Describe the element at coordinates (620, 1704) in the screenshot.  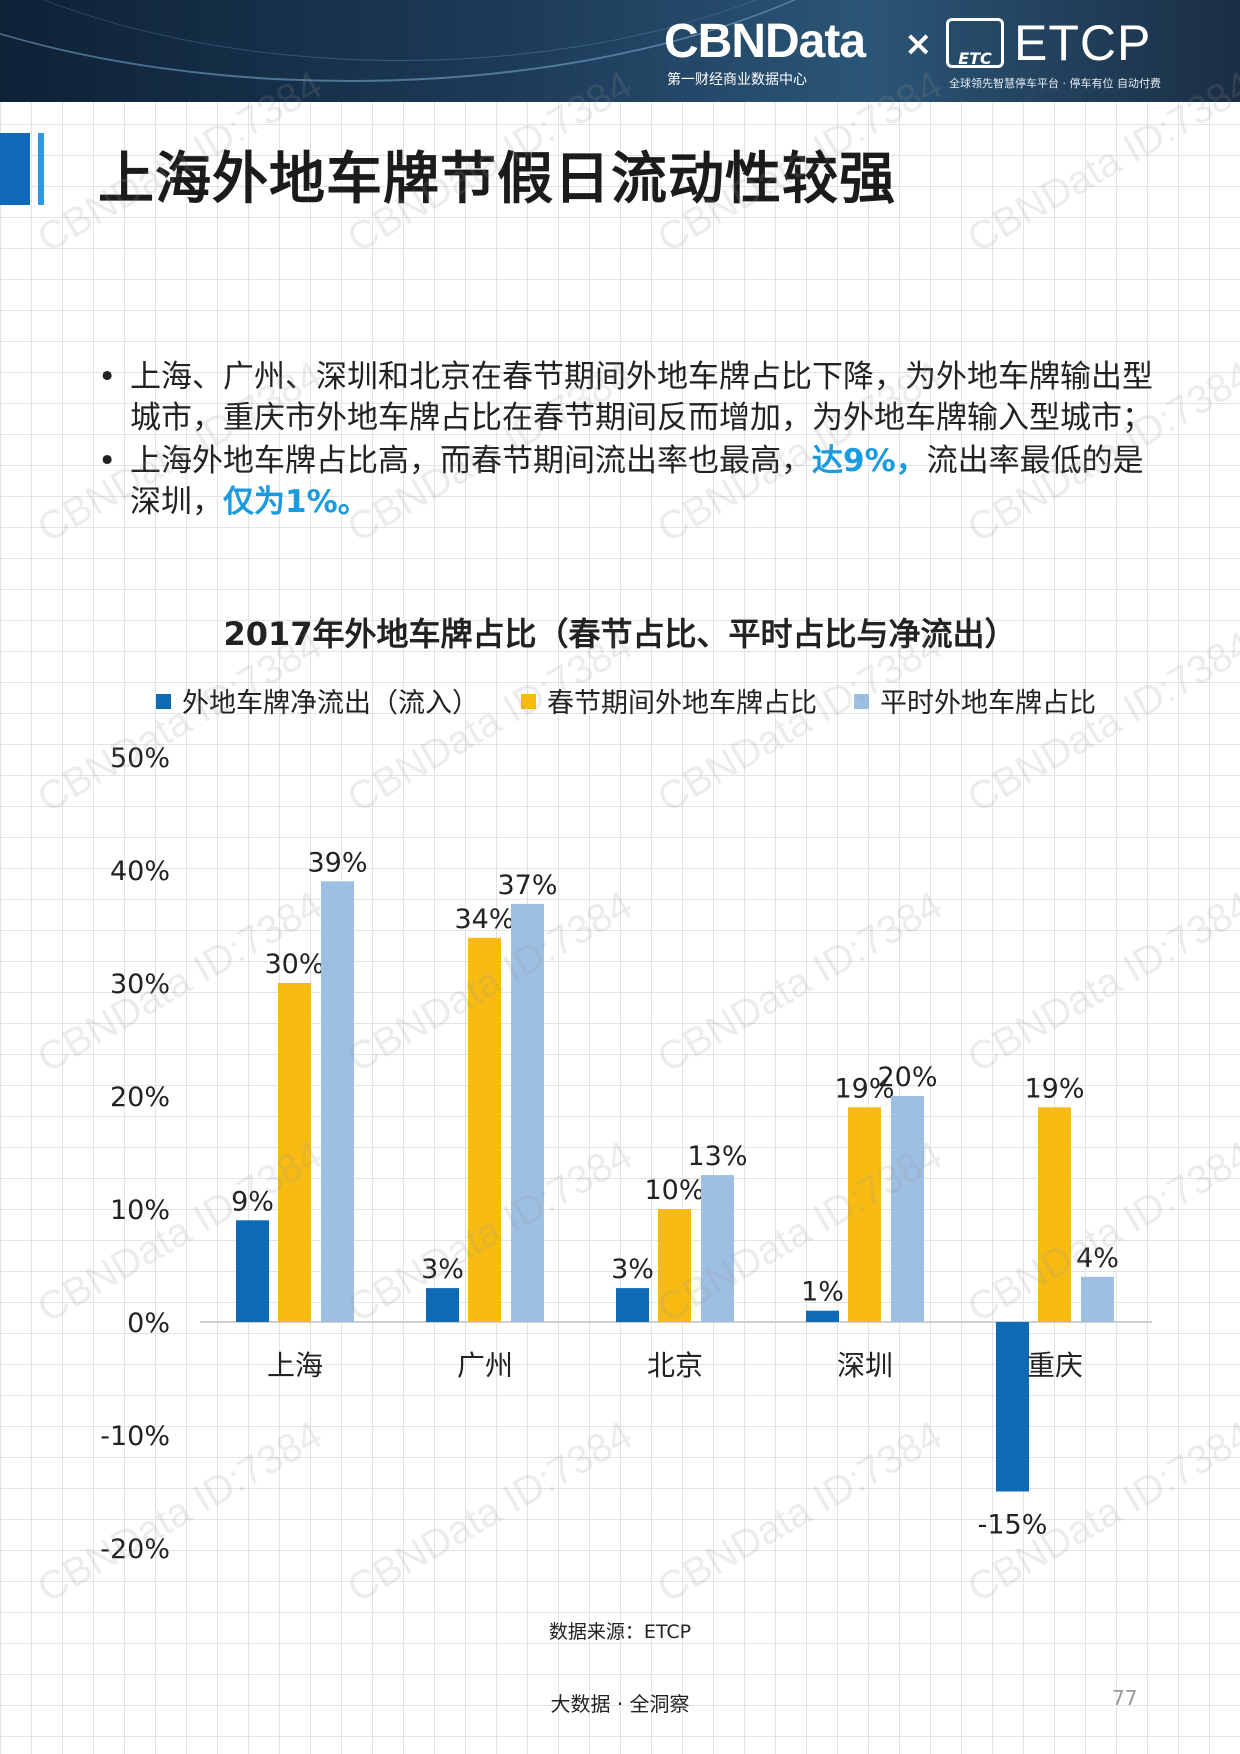
I see `footer-slogan: 大数据 · 全洞察` at that location.